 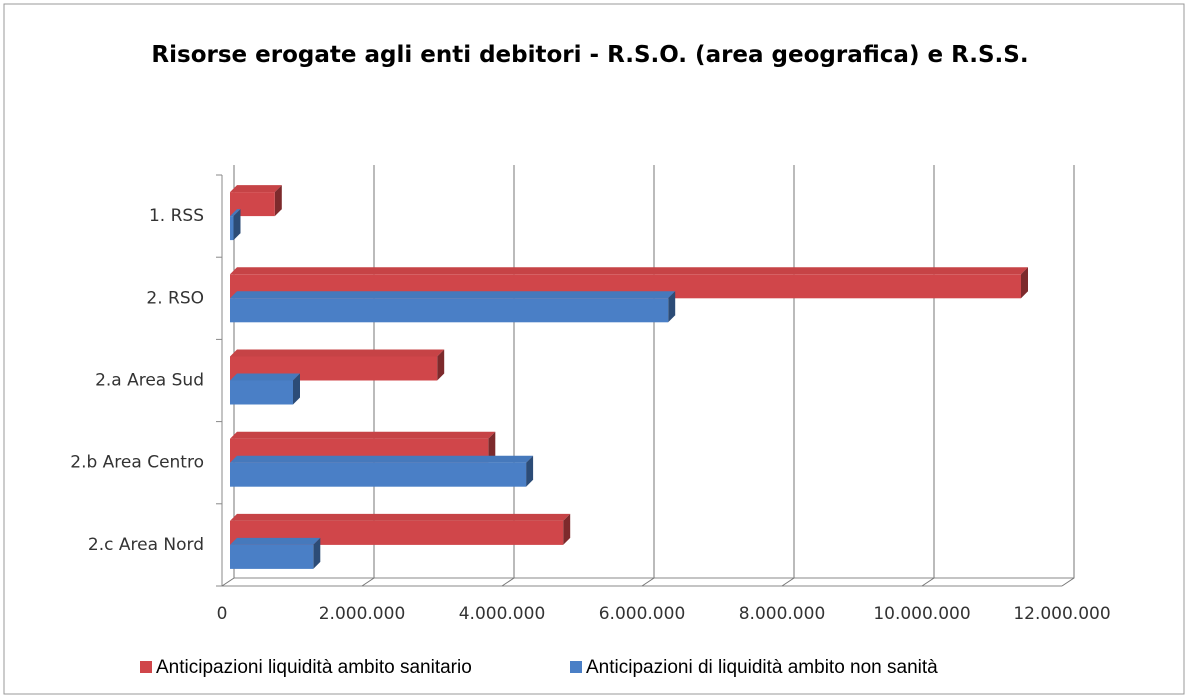 What do you see at coordinates (146, 545) in the screenshot?
I see `y-tick-label: 2.c Area Nord` at bounding box center [146, 545].